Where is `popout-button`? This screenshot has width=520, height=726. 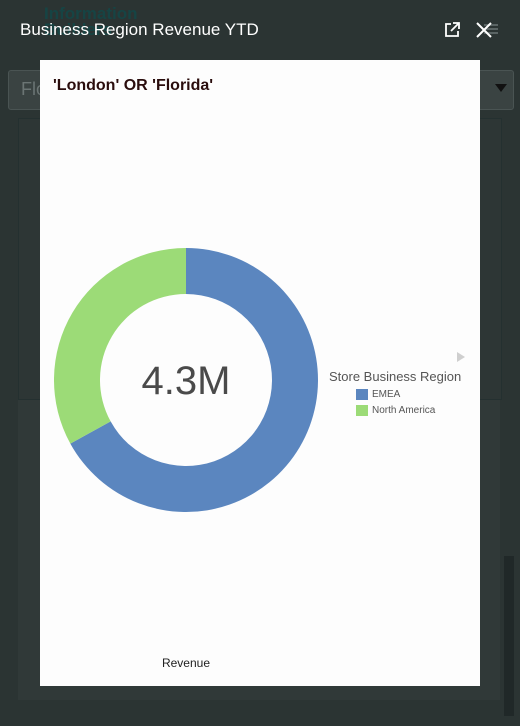 popout-button is located at coordinates (452, 30).